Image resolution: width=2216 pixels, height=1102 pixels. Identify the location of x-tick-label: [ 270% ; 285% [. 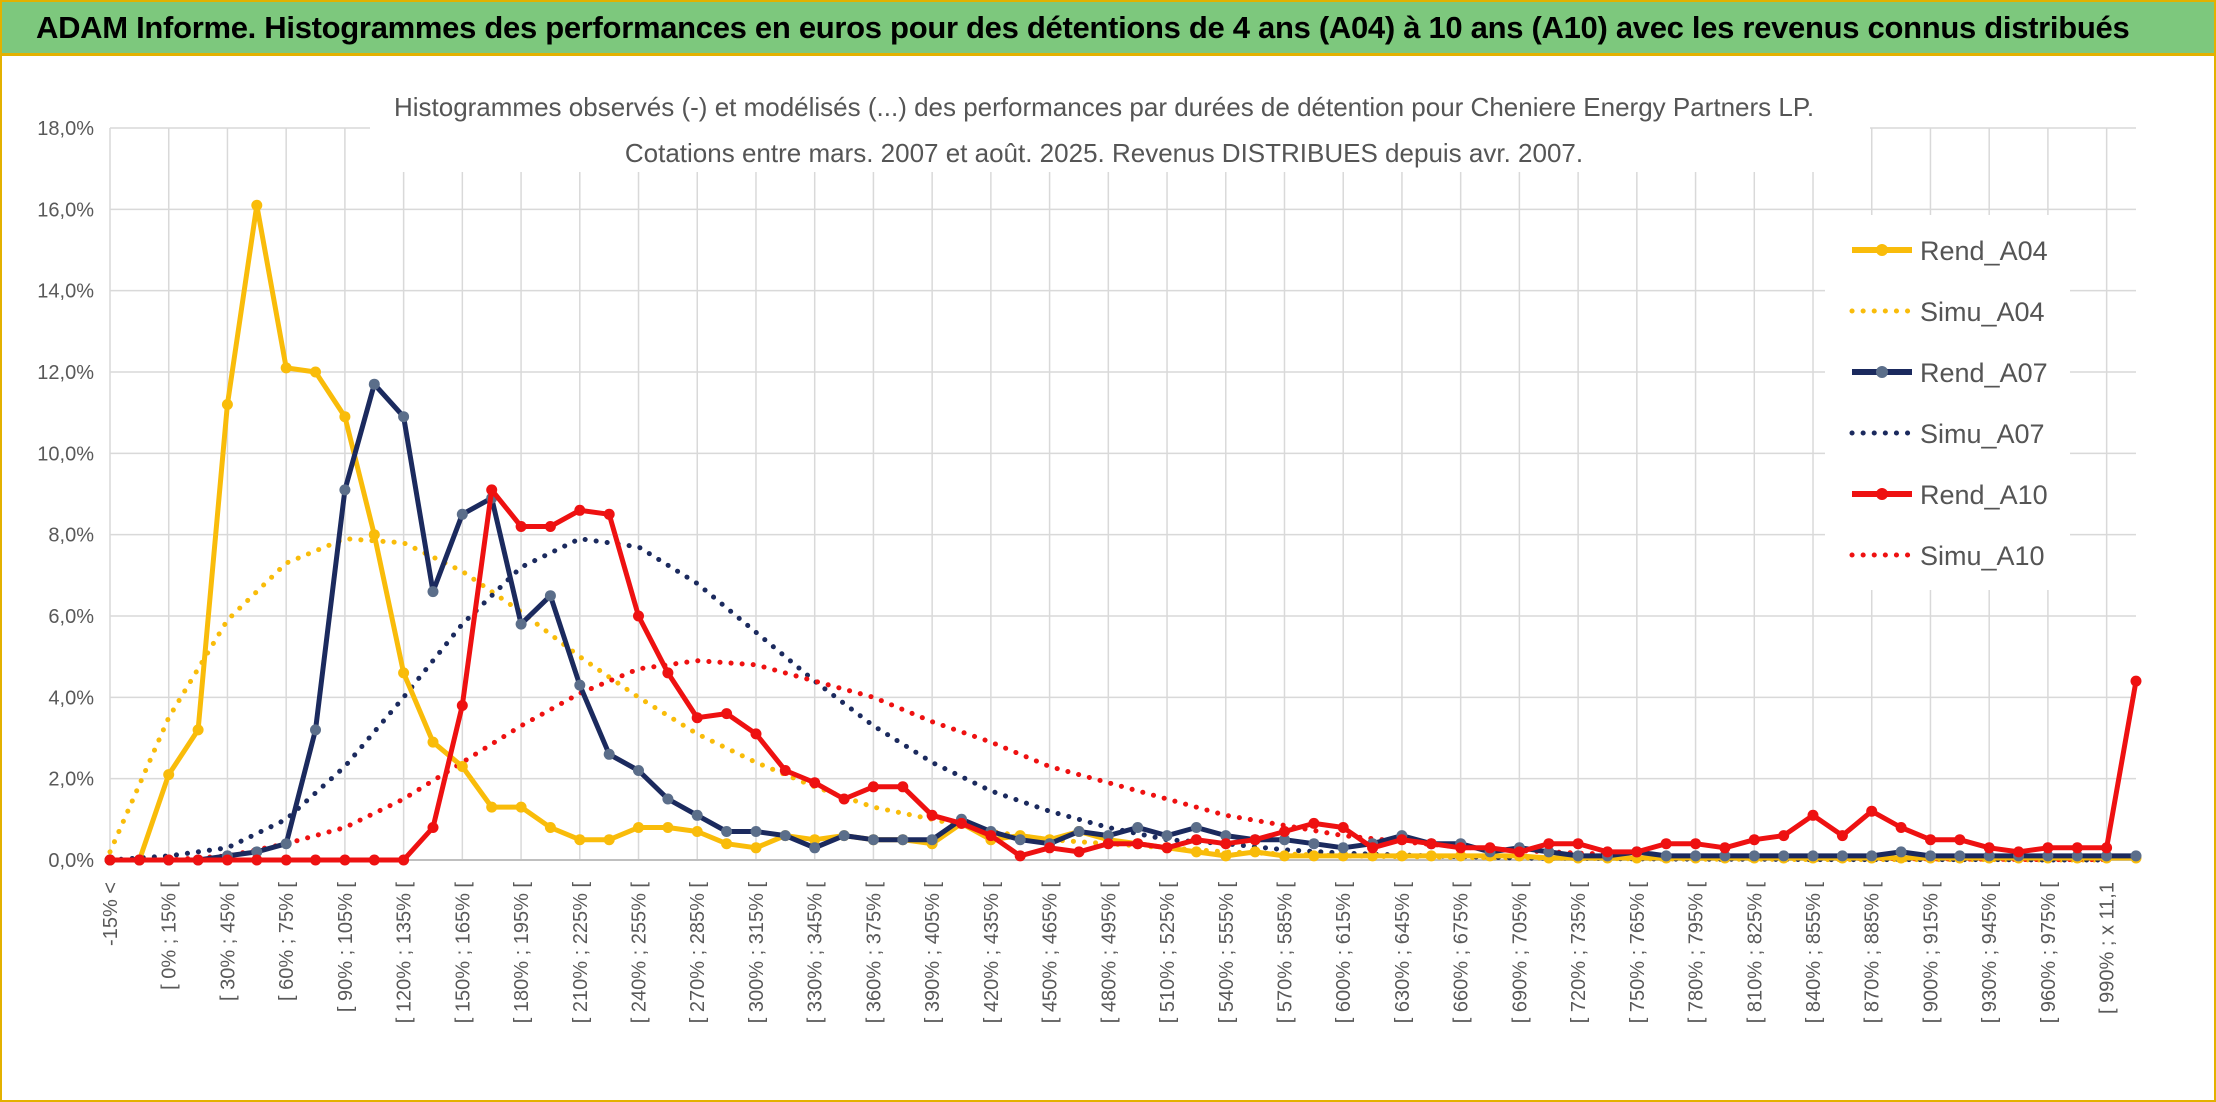
(698, 953).